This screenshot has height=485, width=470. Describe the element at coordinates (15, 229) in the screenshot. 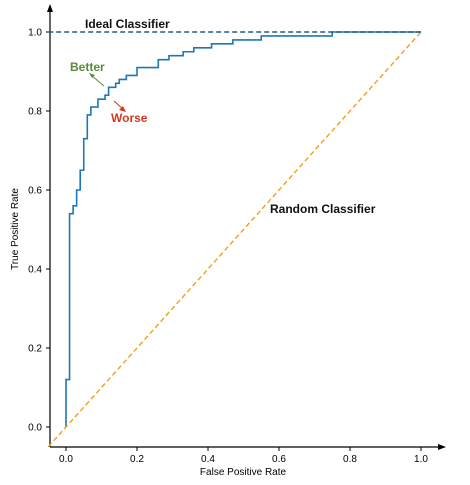

I see `y-axis-label: True Positive Rate` at that location.